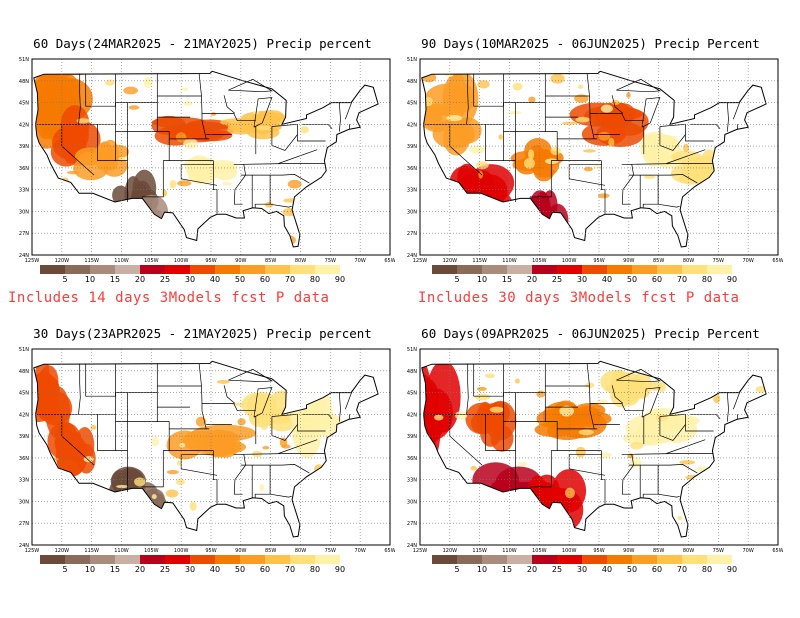  What do you see at coordinates (777, 260) in the screenshot?
I see `lon-label: 65W` at bounding box center [777, 260].